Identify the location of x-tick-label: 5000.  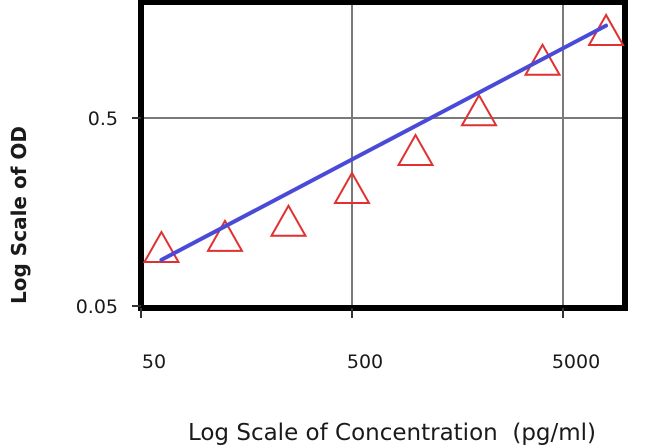
(576, 362).